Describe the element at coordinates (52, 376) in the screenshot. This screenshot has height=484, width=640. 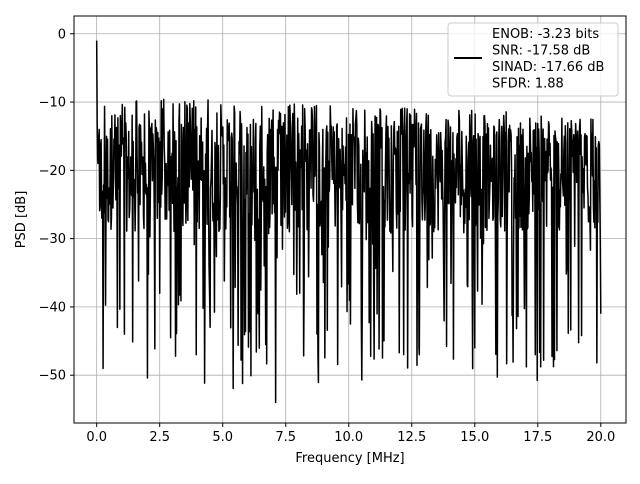
I see `y-tick-label: −50` at that location.